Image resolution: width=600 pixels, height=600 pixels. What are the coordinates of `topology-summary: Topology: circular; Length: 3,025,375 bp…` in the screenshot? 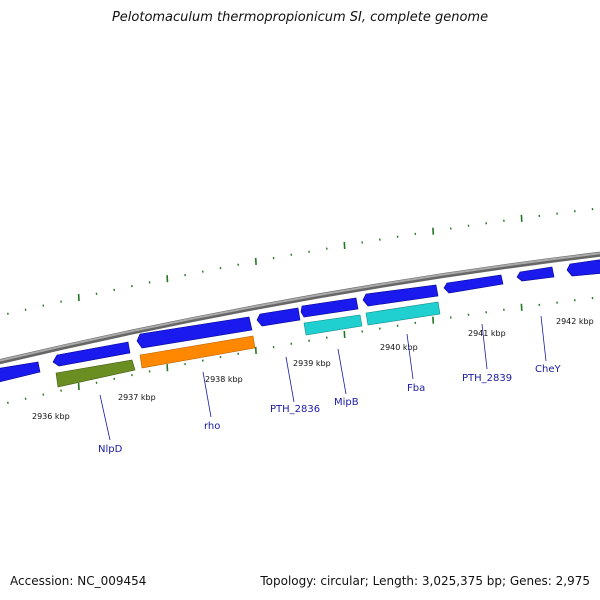 It's located at (425, 581).